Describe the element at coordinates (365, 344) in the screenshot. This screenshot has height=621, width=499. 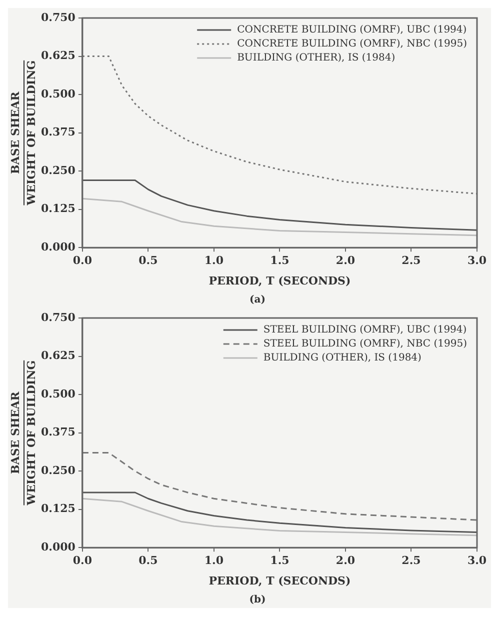
I see `legend-label: STEEL BUILDING (OMRF), NBC (1995)` at that location.